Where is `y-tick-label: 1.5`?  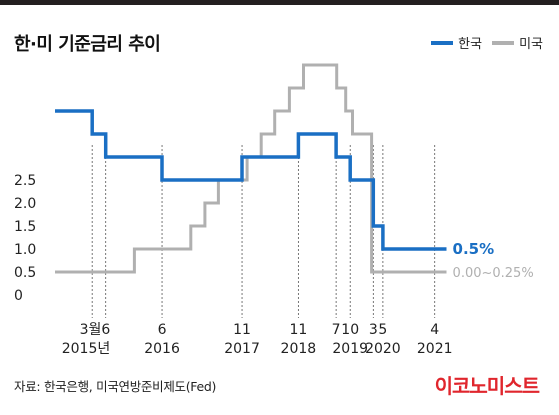
y-tick-label: 1.5 is located at coordinates (25, 227).